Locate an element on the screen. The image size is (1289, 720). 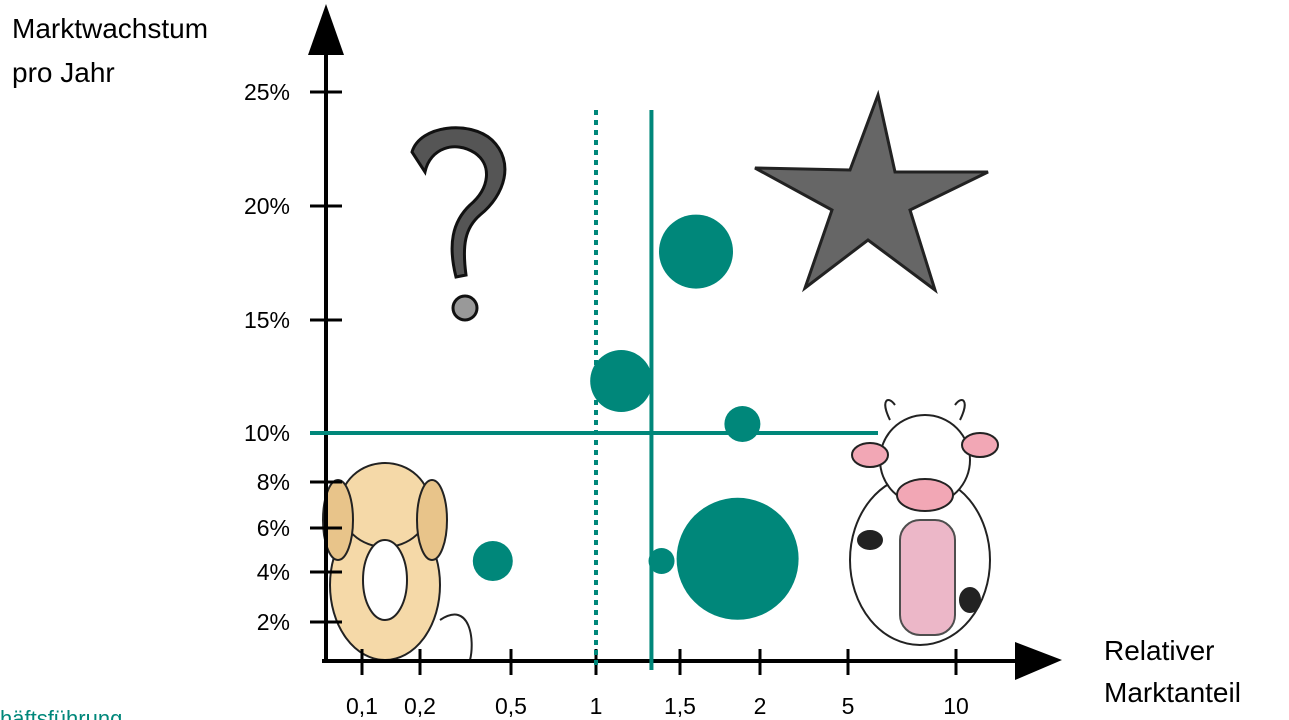
x-axis-label: Relativer is located at coordinates (1159, 650).